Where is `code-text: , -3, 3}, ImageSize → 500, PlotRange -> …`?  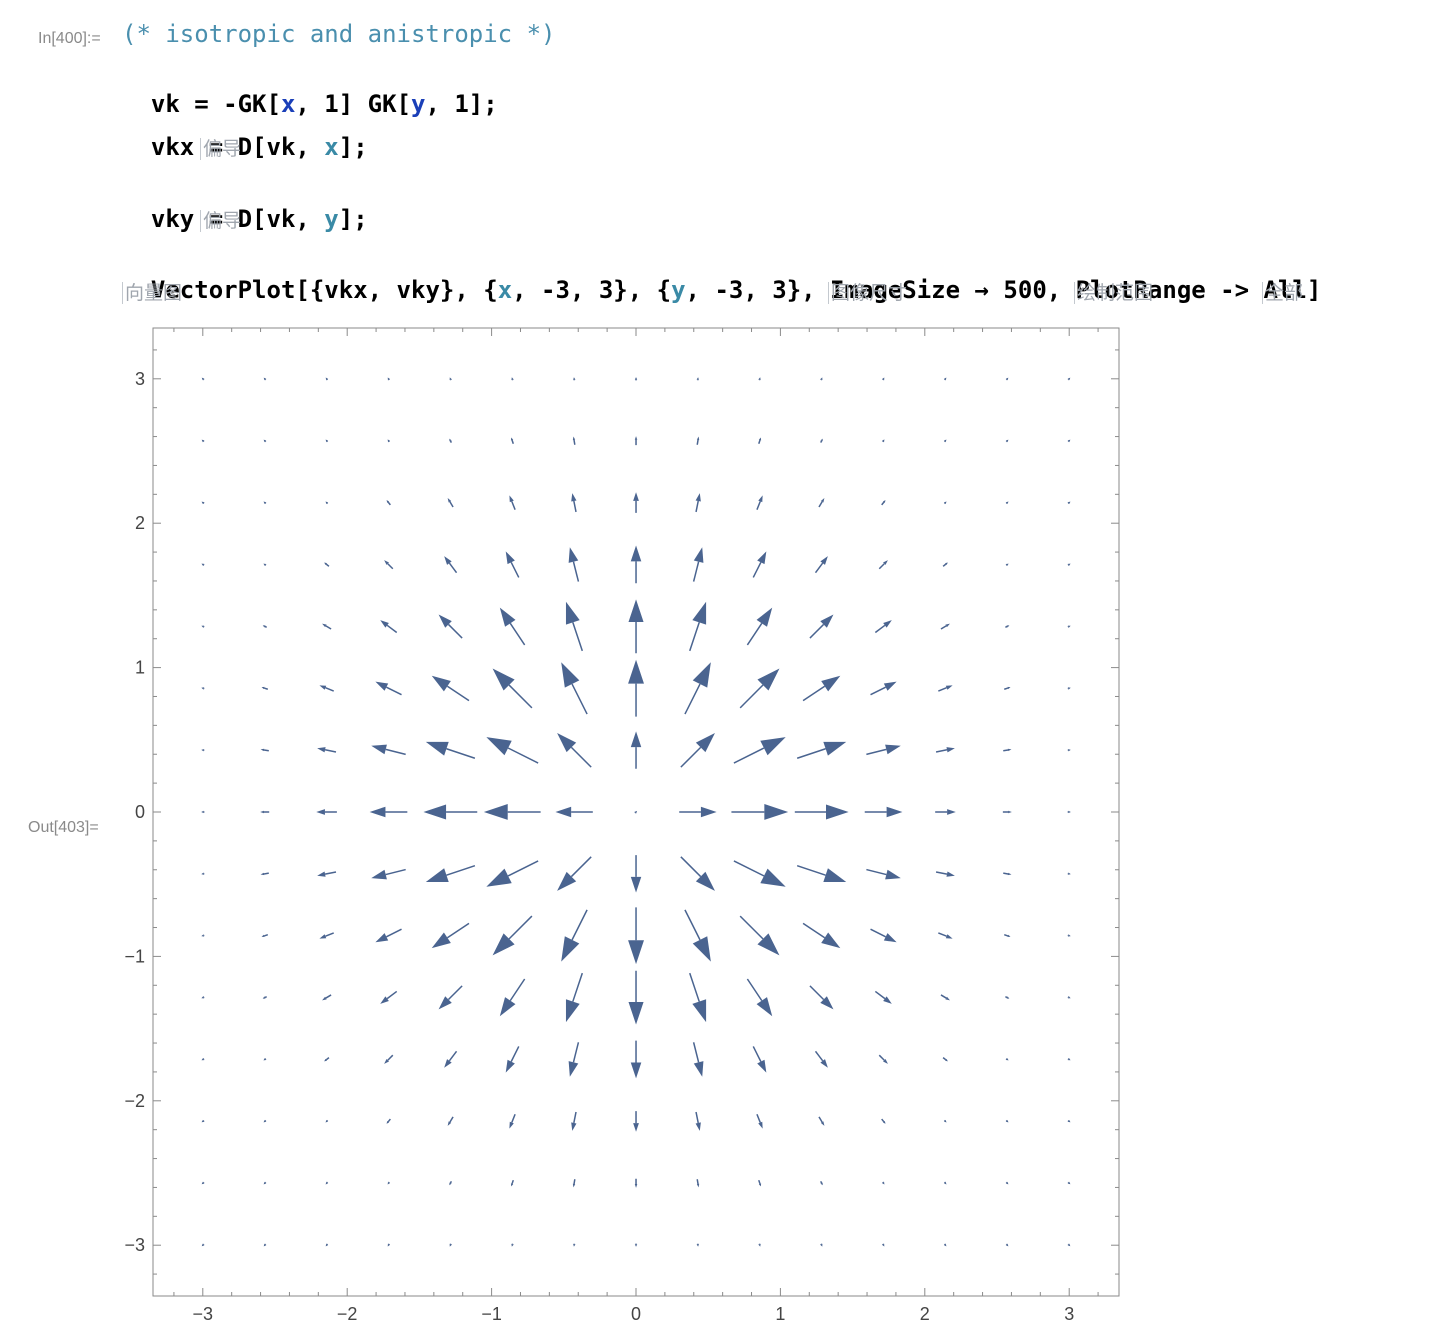 code-text: , -3, 3}, ImageSize → 500, PlotRange -> … is located at coordinates (1003, 290).